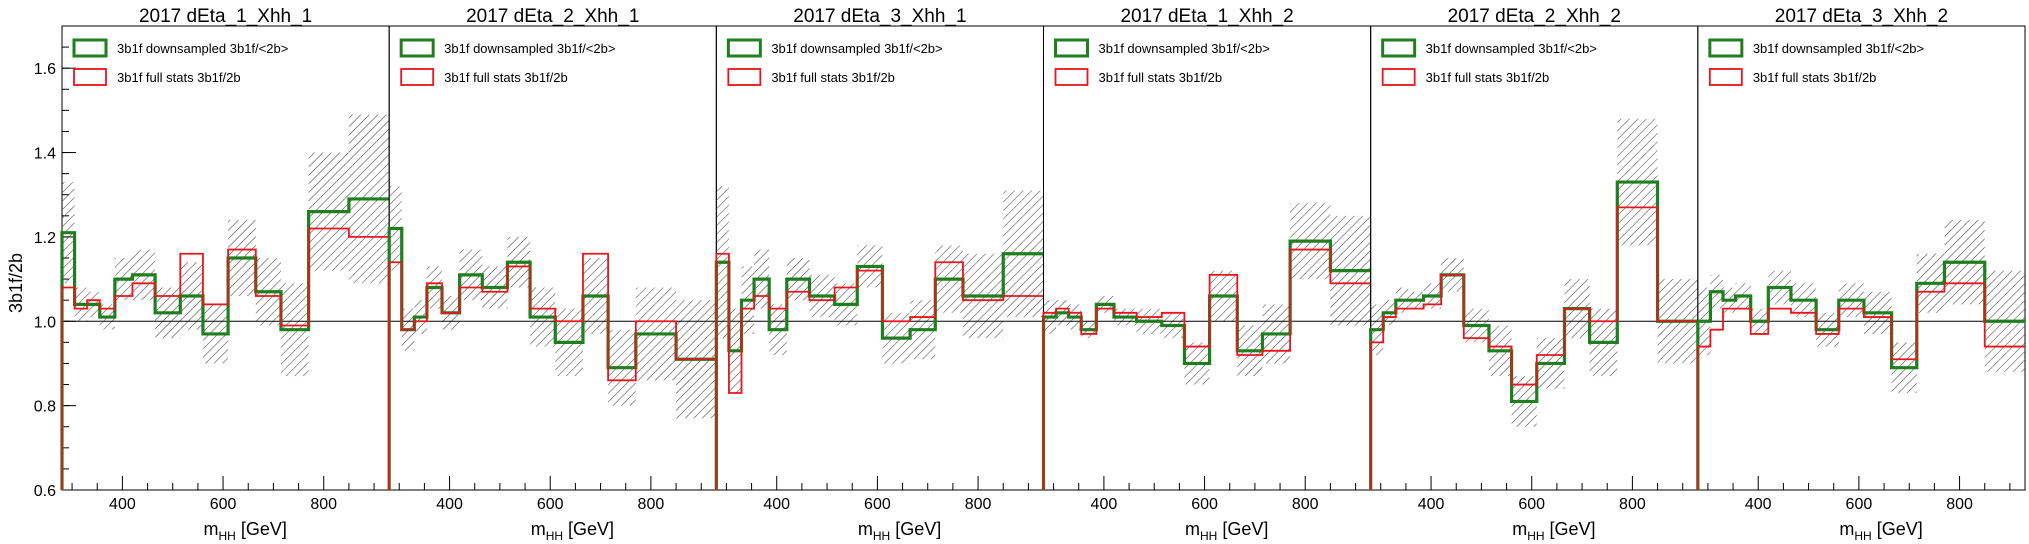 This screenshot has width=2029, height=544. I want to click on panel-title: 2017 dEta_2_Xhh_2, so click(1534, 16).